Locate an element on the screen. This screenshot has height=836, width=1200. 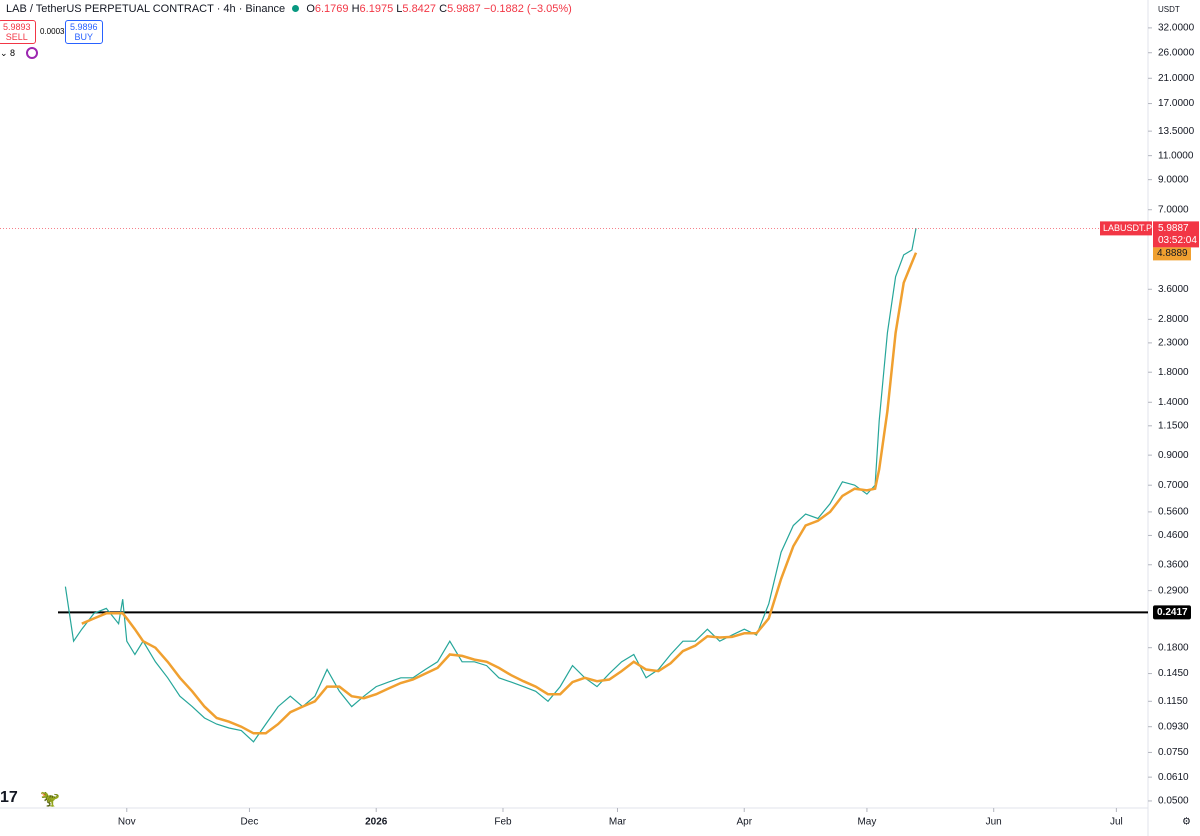
y-tick-label: 0.0610 is located at coordinates (1173, 777).